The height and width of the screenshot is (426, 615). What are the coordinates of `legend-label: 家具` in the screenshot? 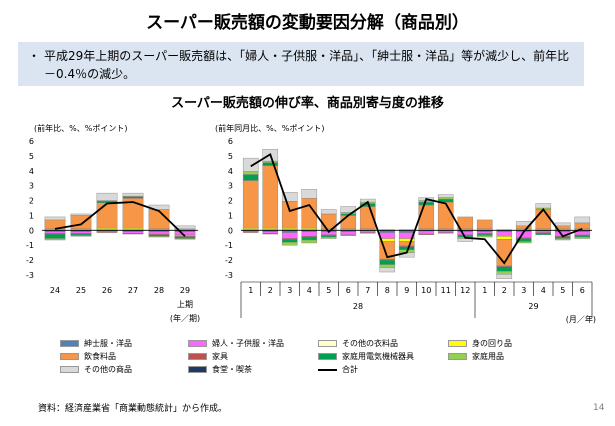 It's located at (220, 356).